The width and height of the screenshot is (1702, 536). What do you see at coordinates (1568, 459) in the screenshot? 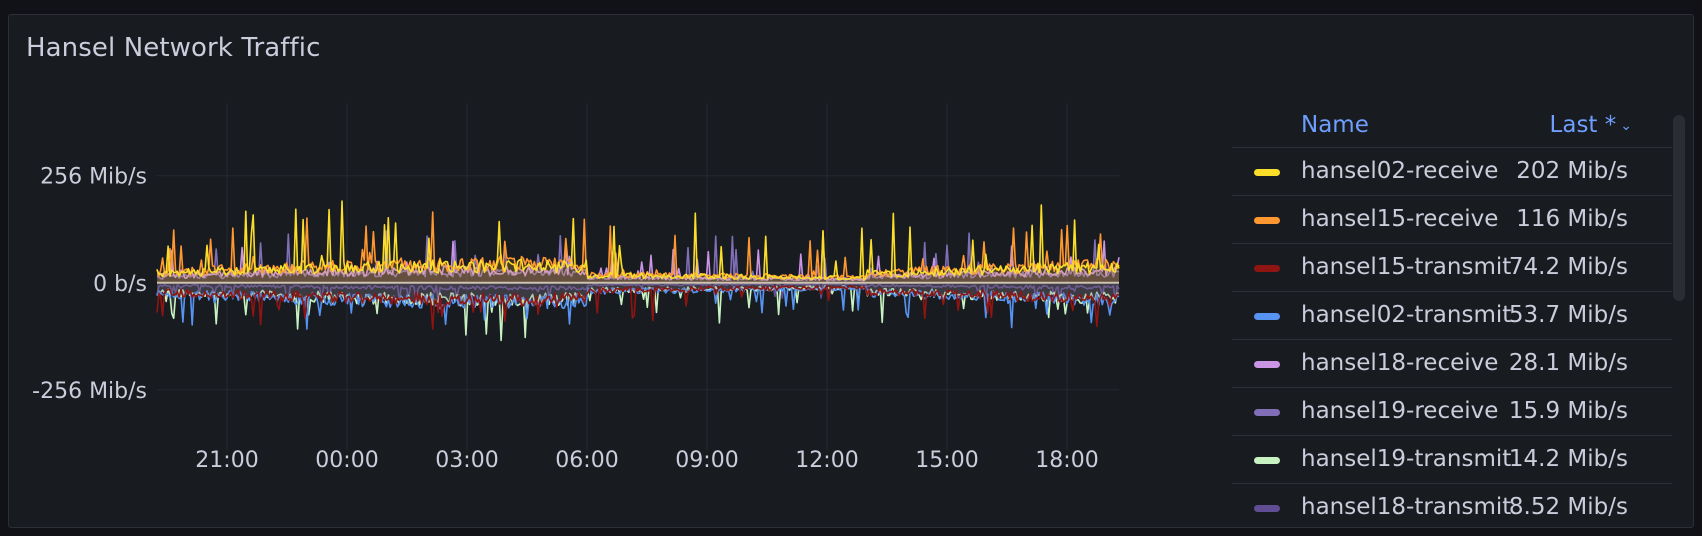
I see `series-last-value: 14.2 Mib/s` at bounding box center [1568, 459].